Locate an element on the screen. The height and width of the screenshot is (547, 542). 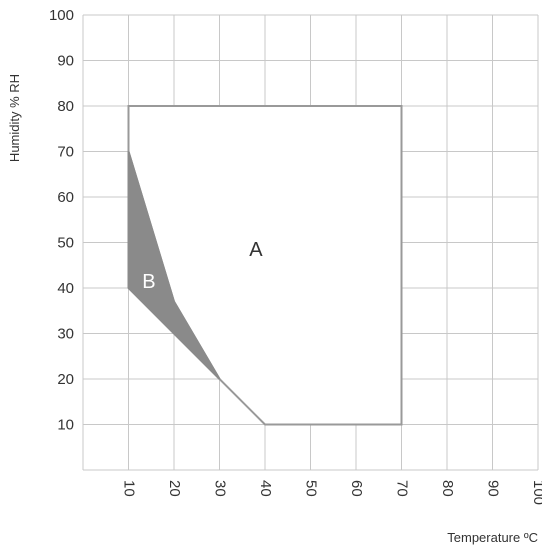
x-axis-label: Temperature ºC is located at coordinates (492, 537).